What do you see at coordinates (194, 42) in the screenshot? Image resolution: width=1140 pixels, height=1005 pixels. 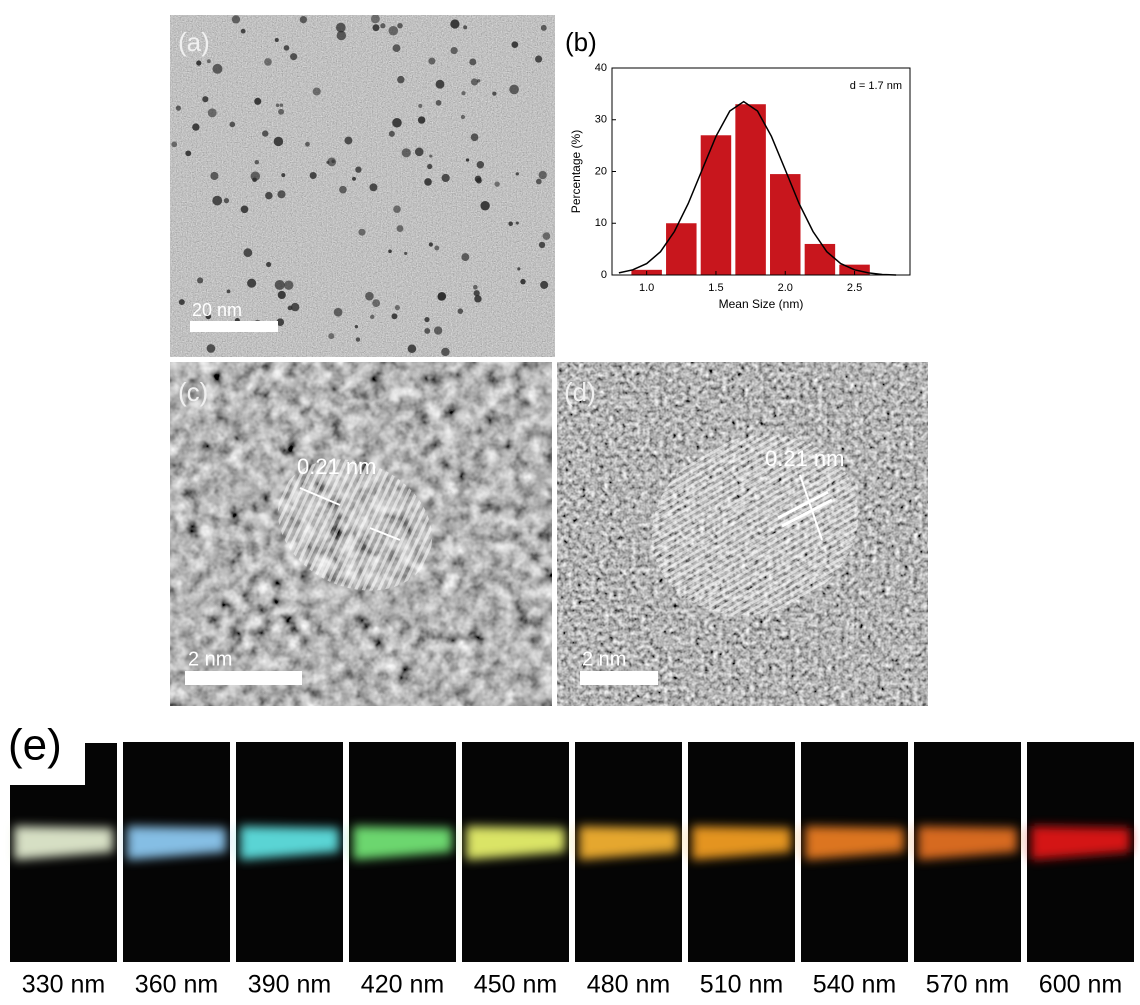 I see `panel-label: (a)` at bounding box center [194, 42].